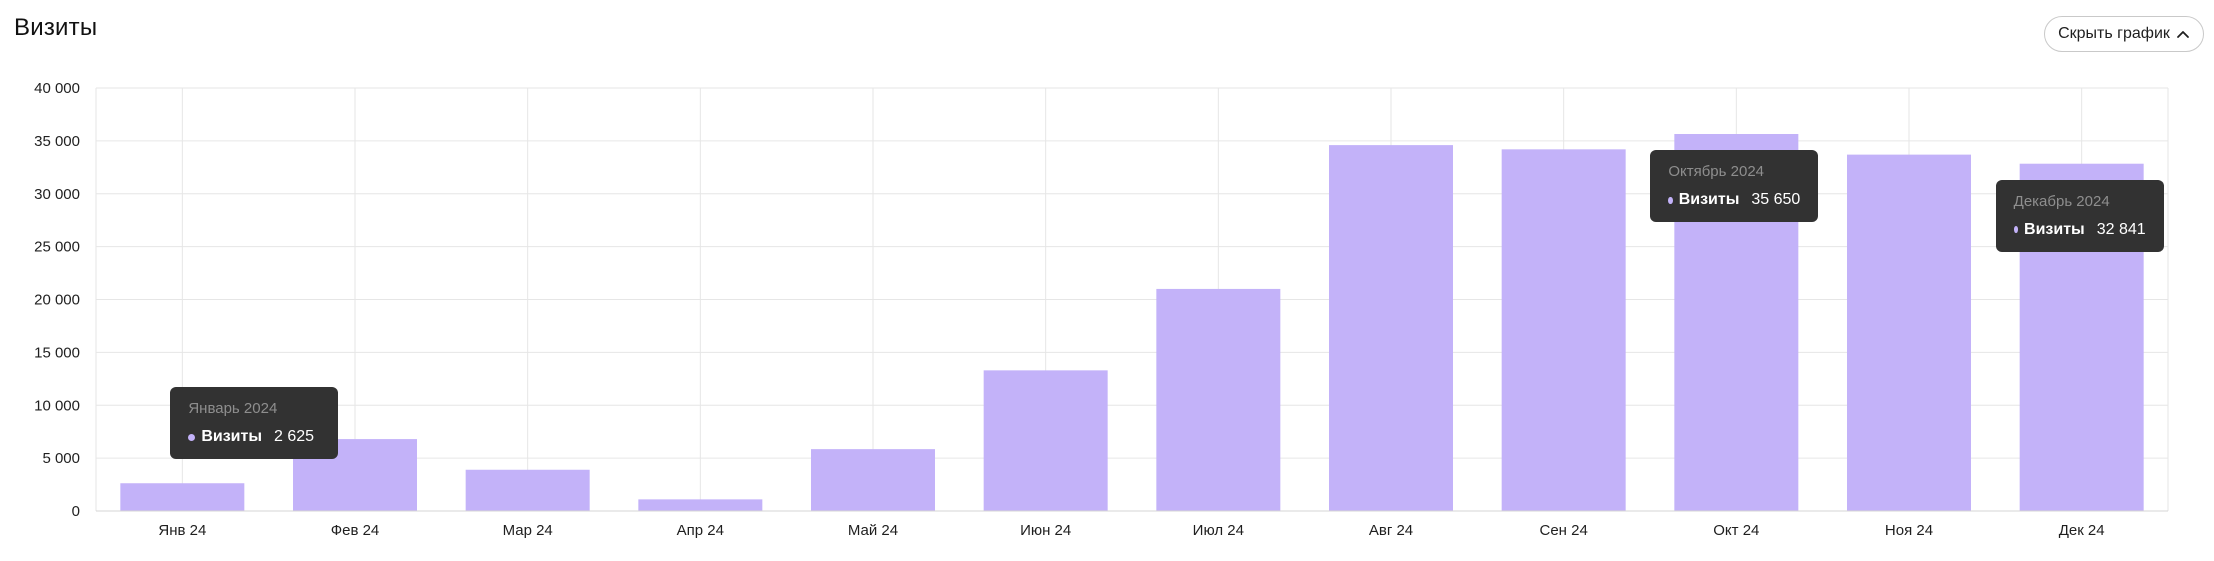  I want to click on tooltip-title: Октябрь 2024, so click(1716, 171).